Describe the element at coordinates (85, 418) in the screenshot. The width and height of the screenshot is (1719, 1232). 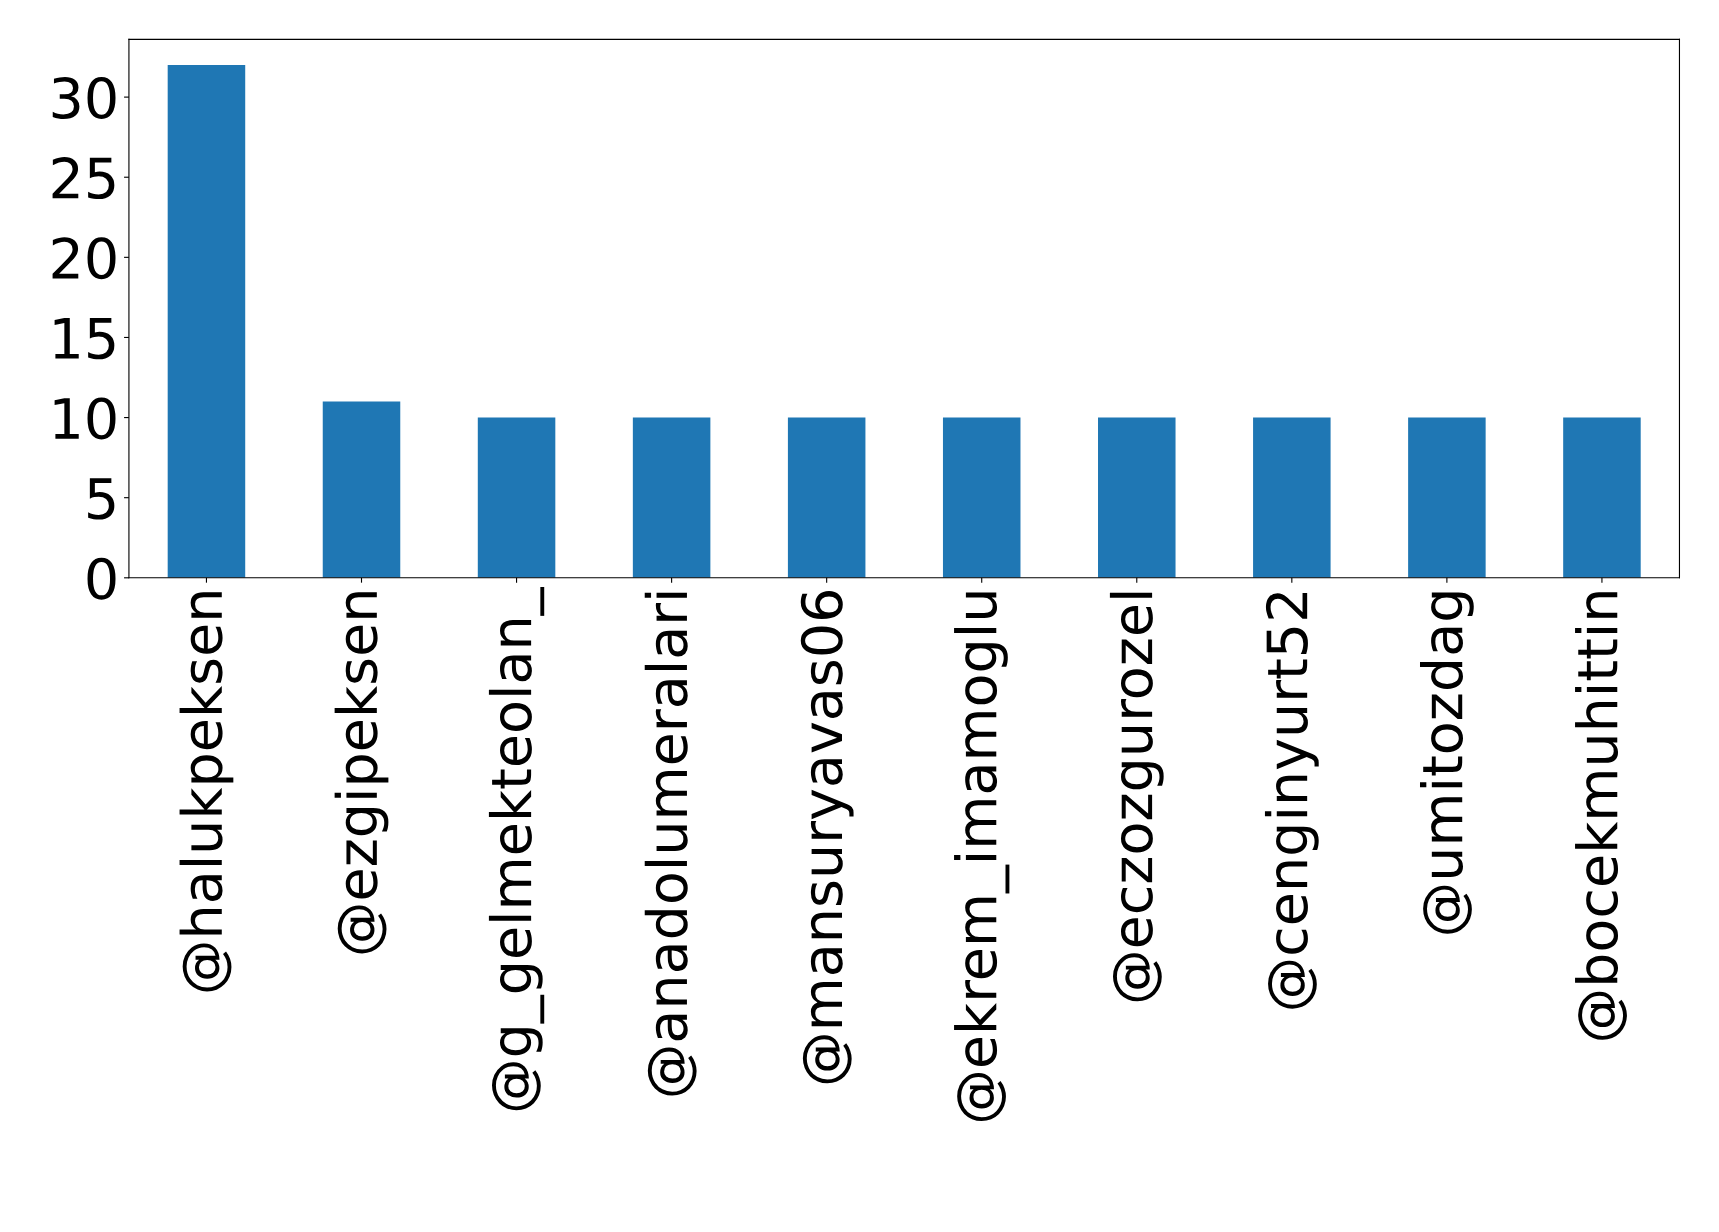
I see `y-tick-label: 10` at that location.